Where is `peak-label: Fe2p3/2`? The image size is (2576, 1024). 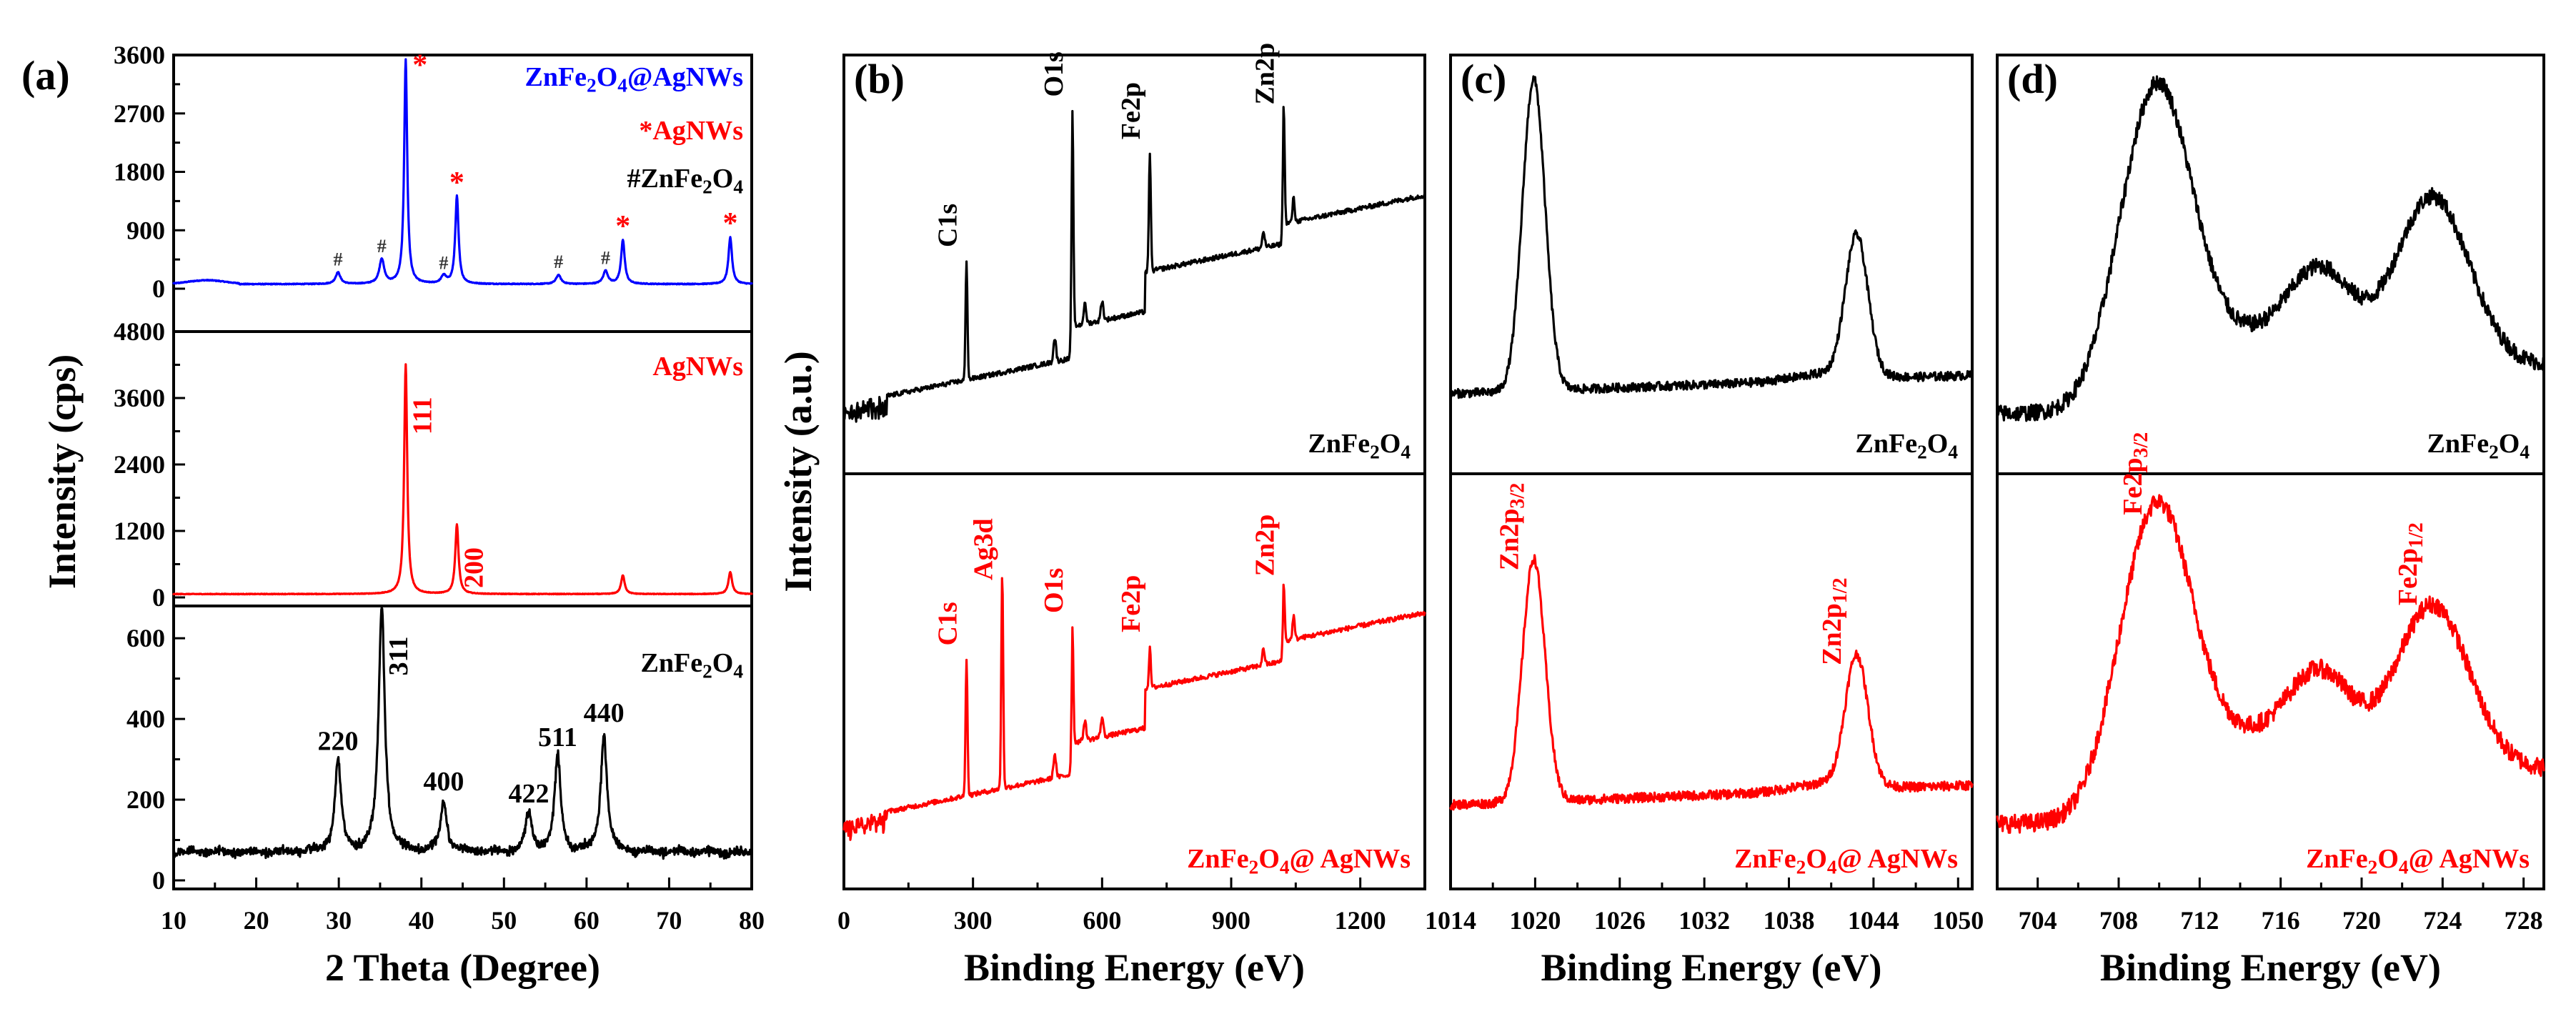 peak-label: Fe2p3/2 is located at coordinates (2135, 473).